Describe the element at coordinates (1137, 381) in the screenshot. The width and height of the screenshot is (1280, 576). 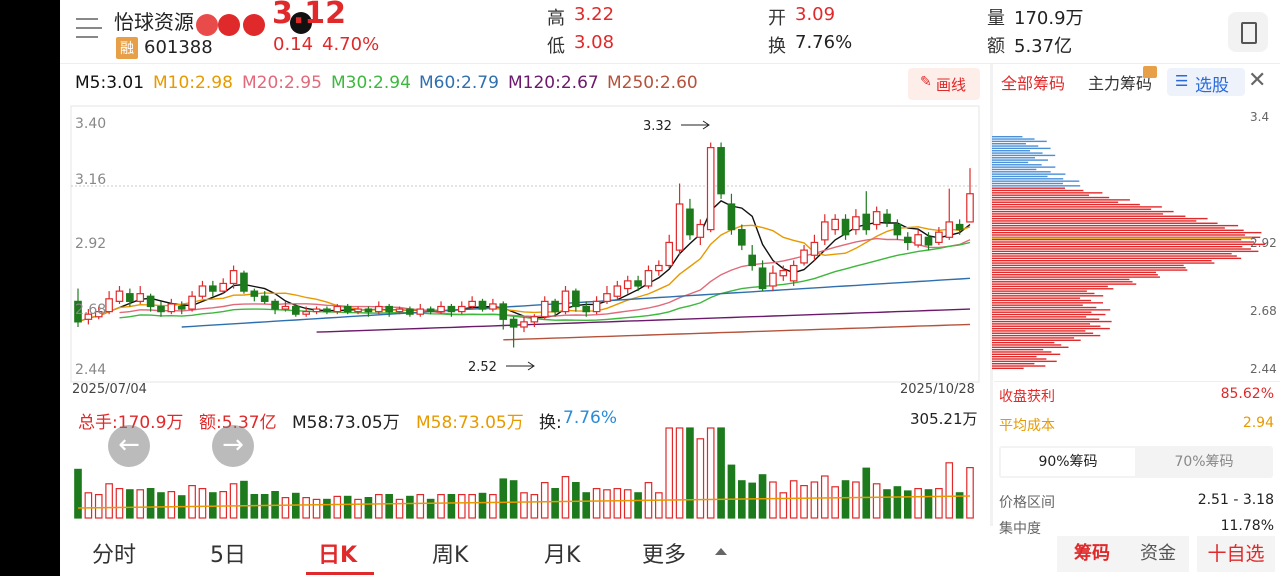
I see `side-hr` at that location.